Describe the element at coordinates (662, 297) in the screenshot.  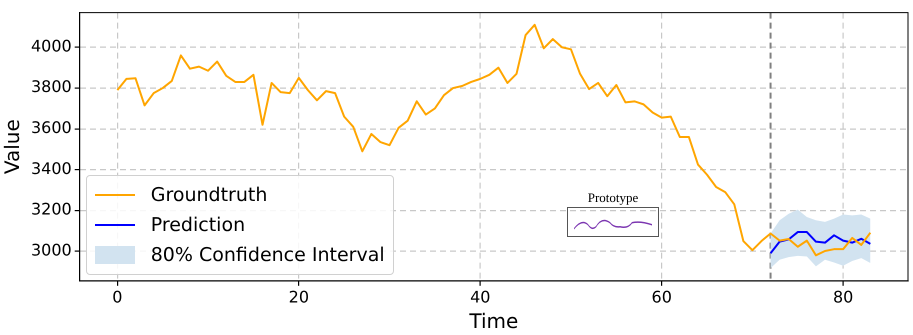
I see `x-tick-label: 60` at that location.